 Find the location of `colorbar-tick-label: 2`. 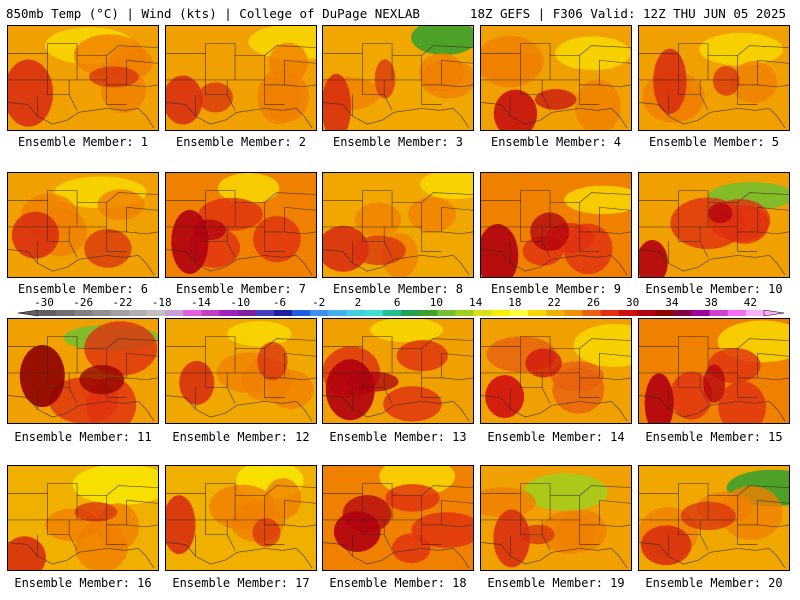

colorbar-tick-label: 2 is located at coordinates (358, 302).